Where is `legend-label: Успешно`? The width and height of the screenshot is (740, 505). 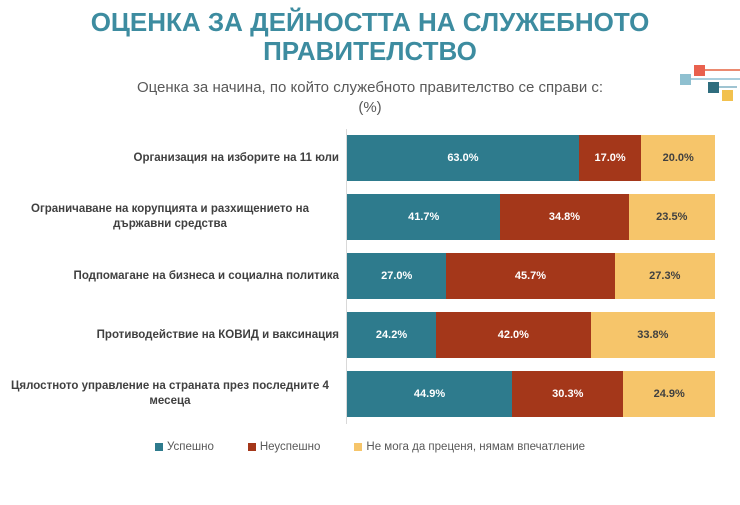
legend-label: Успешно is located at coordinates (190, 446).